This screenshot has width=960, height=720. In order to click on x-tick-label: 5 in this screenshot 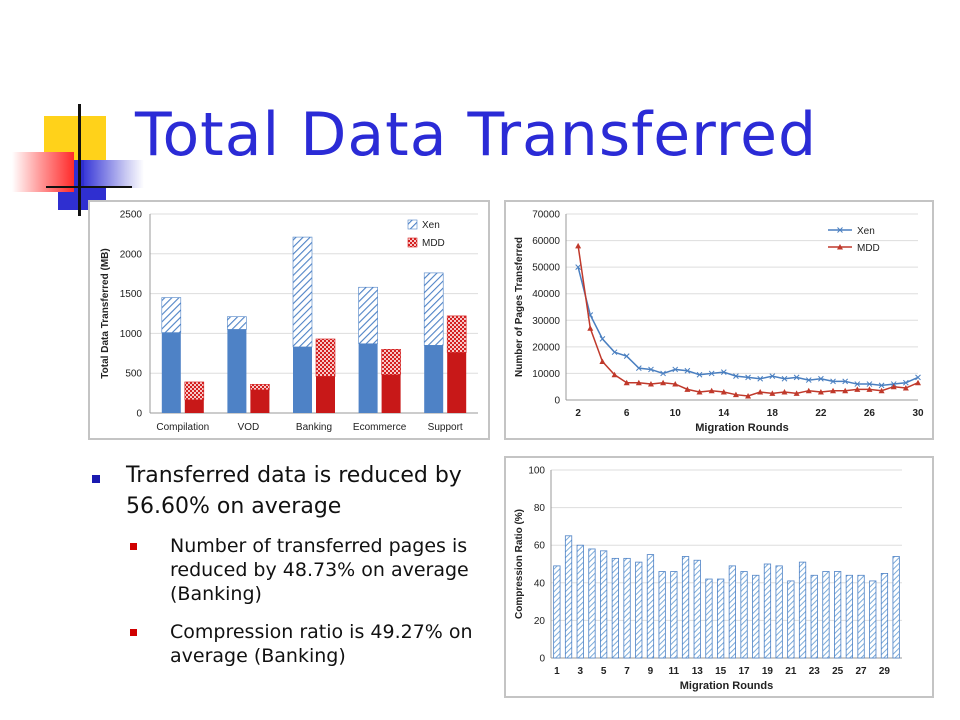, I will do `click(604, 671)`.